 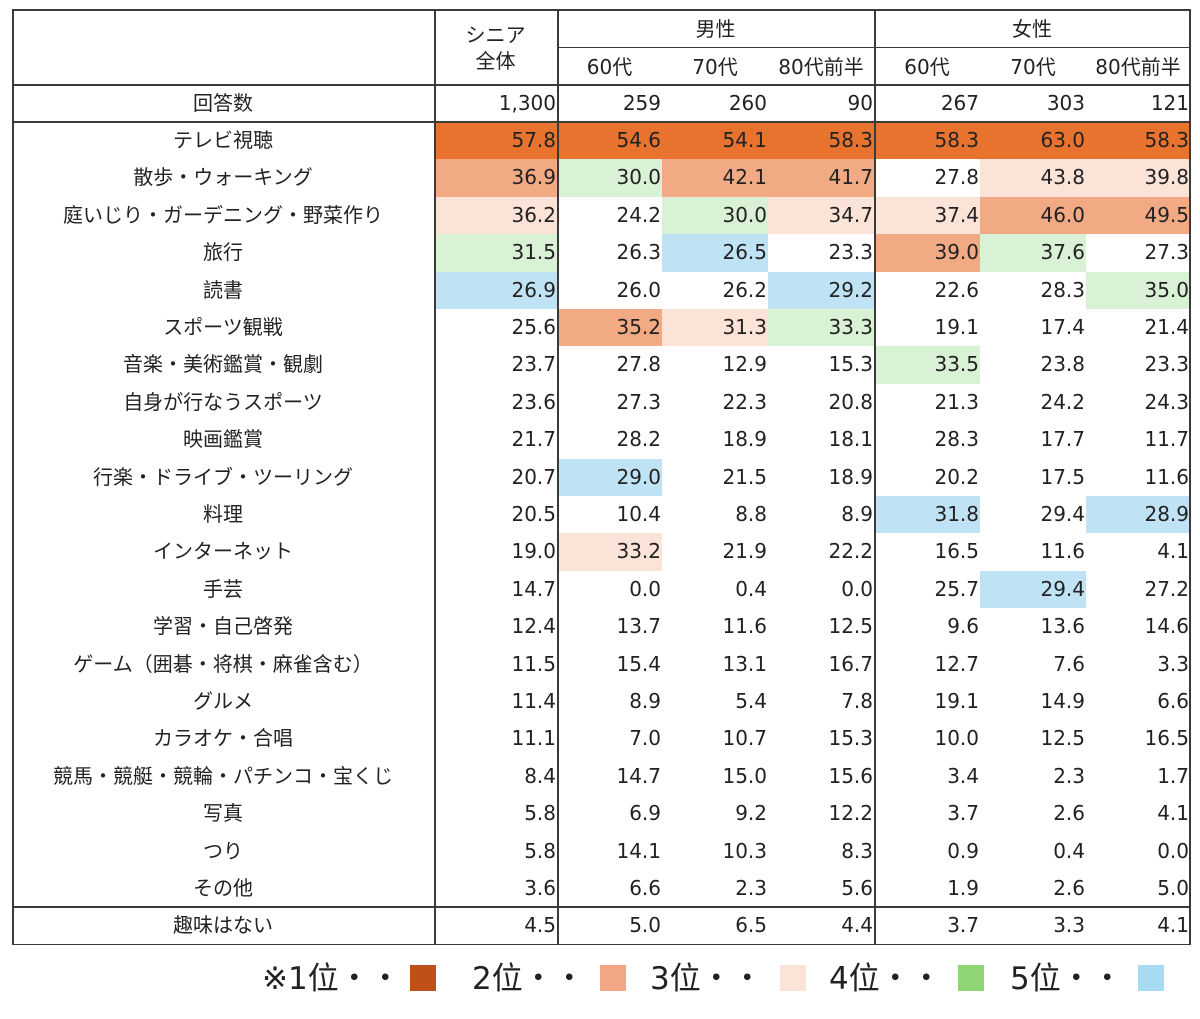 I want to click on table-row-value: 13.7, so click(x=638, y=626).